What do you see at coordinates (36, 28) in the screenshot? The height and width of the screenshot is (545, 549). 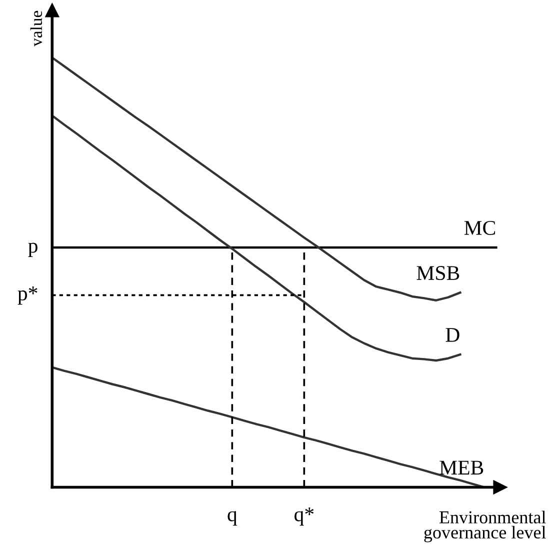 I see `y-axis-title: value` at bounding box center [36, 28].